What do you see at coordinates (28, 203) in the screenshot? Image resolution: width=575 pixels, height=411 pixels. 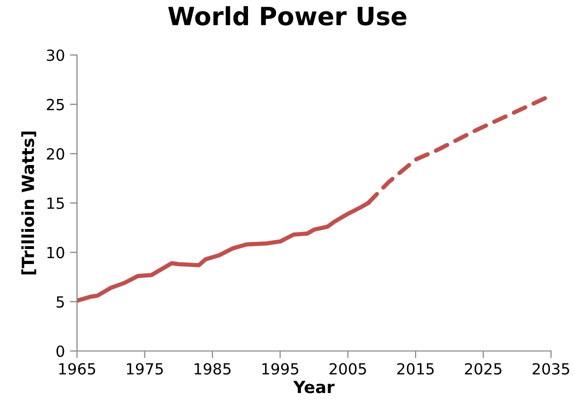 I see `y-axis-title: [Trillioin Watts]` at bounding box center [28, 203].